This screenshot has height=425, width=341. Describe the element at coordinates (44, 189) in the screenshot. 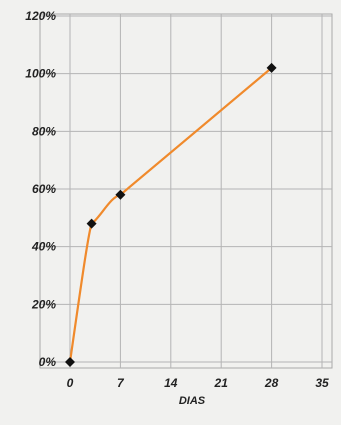

I see `y-tick-label: 60%` at that location.